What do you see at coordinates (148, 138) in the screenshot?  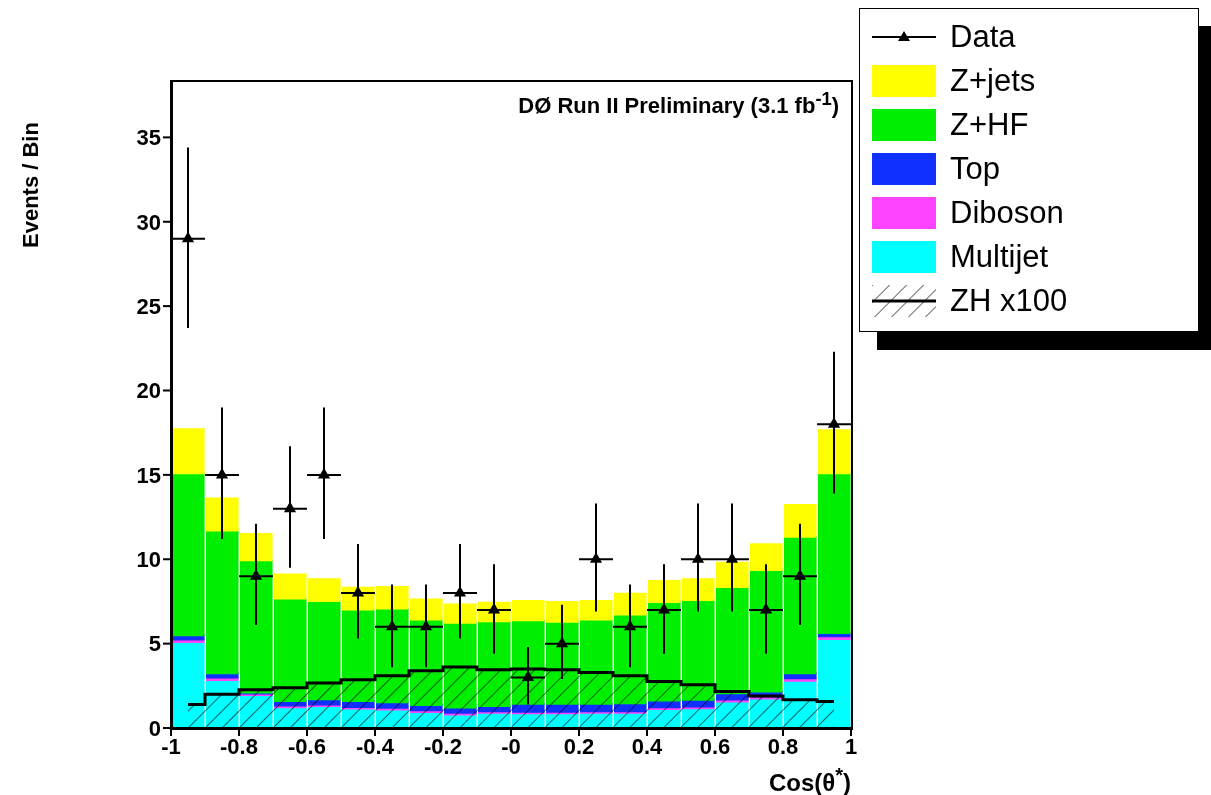 I see `y-tick-label: 35` at bounding box center [148, 138].